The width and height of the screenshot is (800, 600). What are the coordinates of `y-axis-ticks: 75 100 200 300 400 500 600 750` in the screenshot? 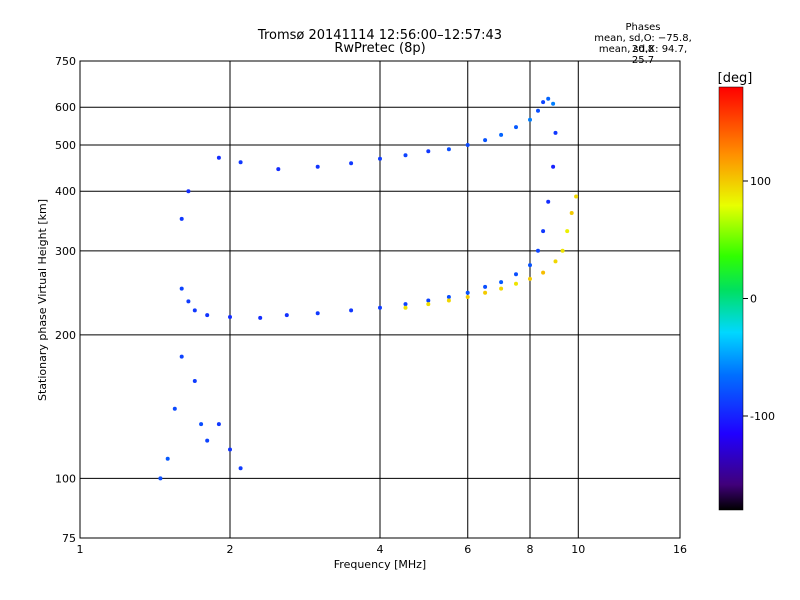 It's located at (65, 300).